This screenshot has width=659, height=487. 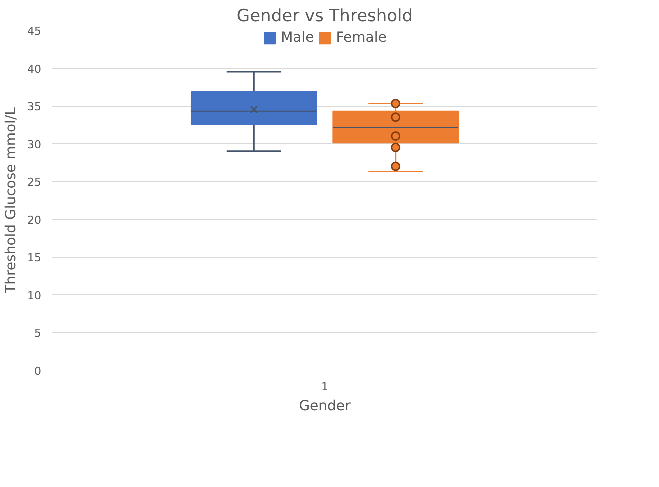 I want to click on x-axis-title: Gender, so click(x=325, y=406).